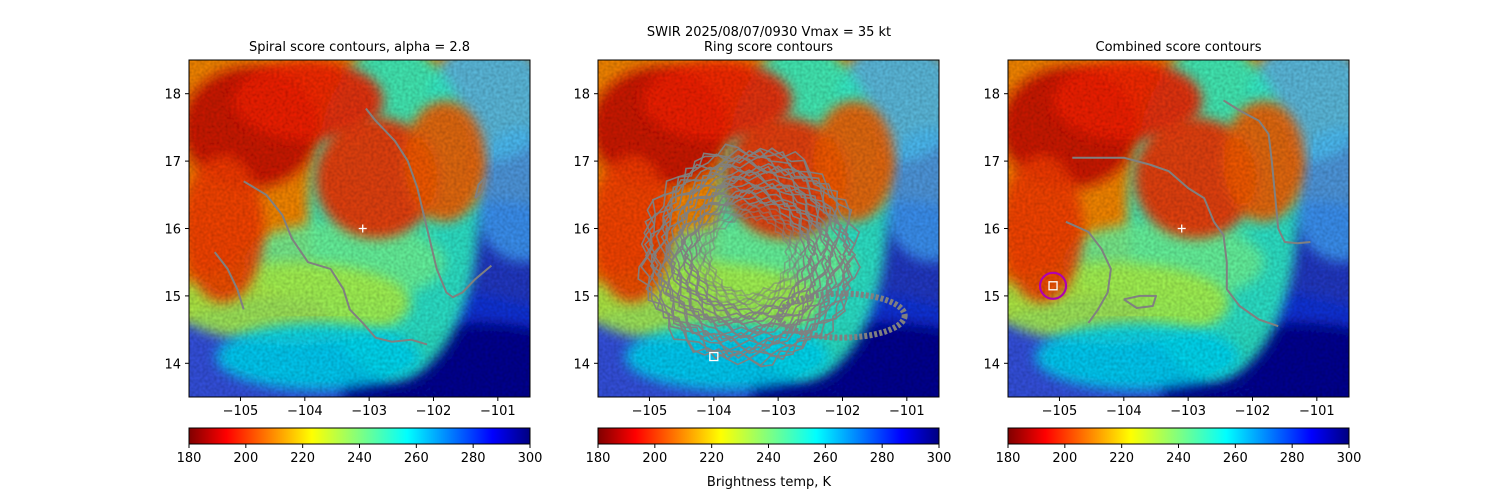 This screenshot has width=1500, height=500. I want to click on circle-marker, so click(1053, 285).